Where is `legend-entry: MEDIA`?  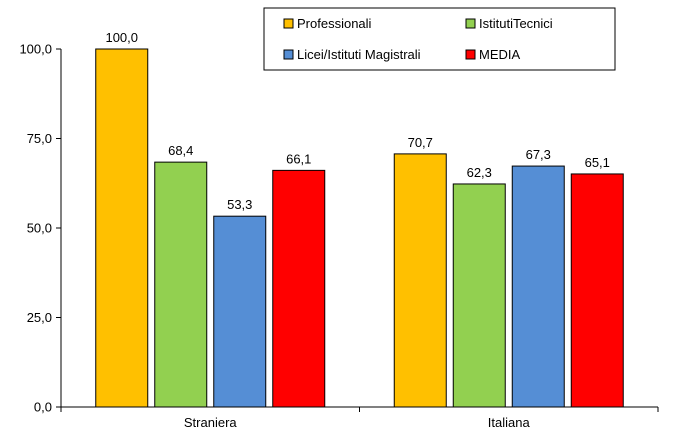 legend-entry: MEDIA is located at coordinates (500, 54).